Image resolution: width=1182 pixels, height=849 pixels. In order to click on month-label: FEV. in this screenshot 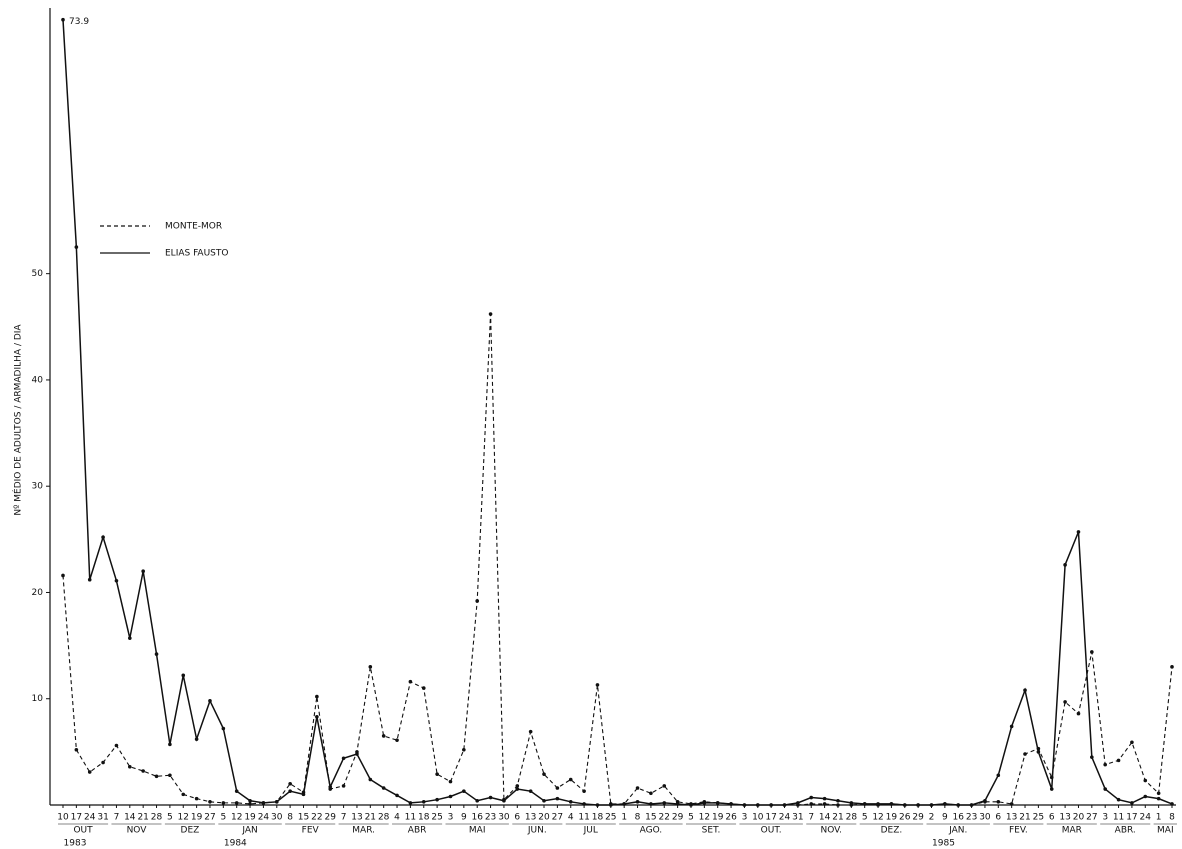, I will do `click(1018, 831)`.